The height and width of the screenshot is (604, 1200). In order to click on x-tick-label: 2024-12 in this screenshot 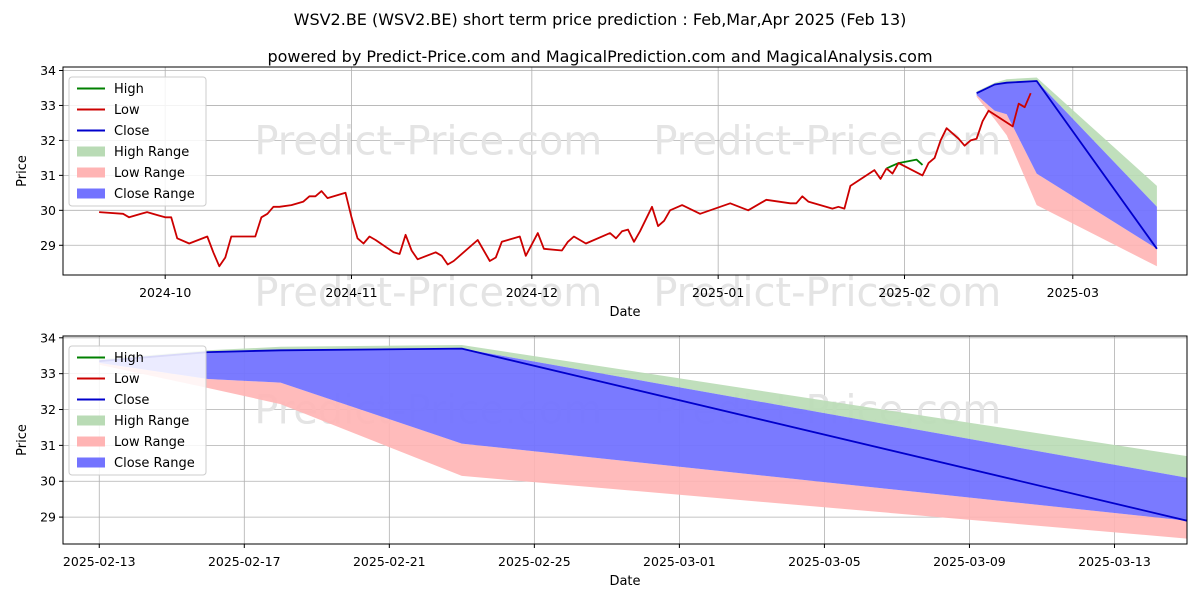, I will do `click(532, 292)`.